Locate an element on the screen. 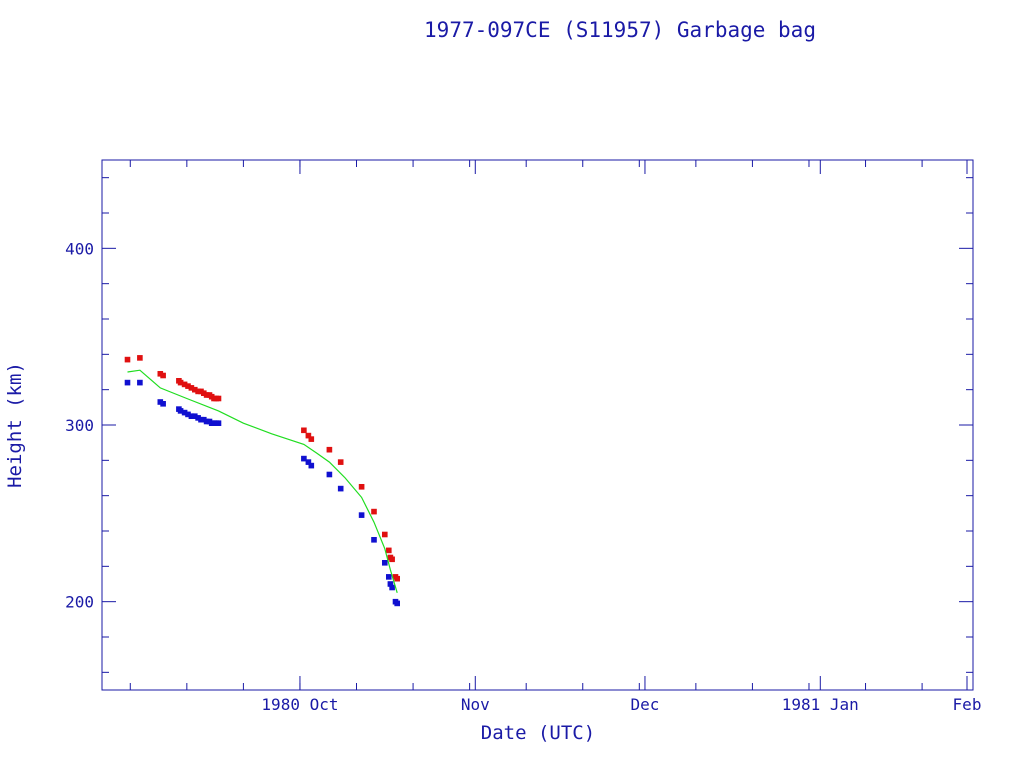  data-series is located at coordinates (262, 481).